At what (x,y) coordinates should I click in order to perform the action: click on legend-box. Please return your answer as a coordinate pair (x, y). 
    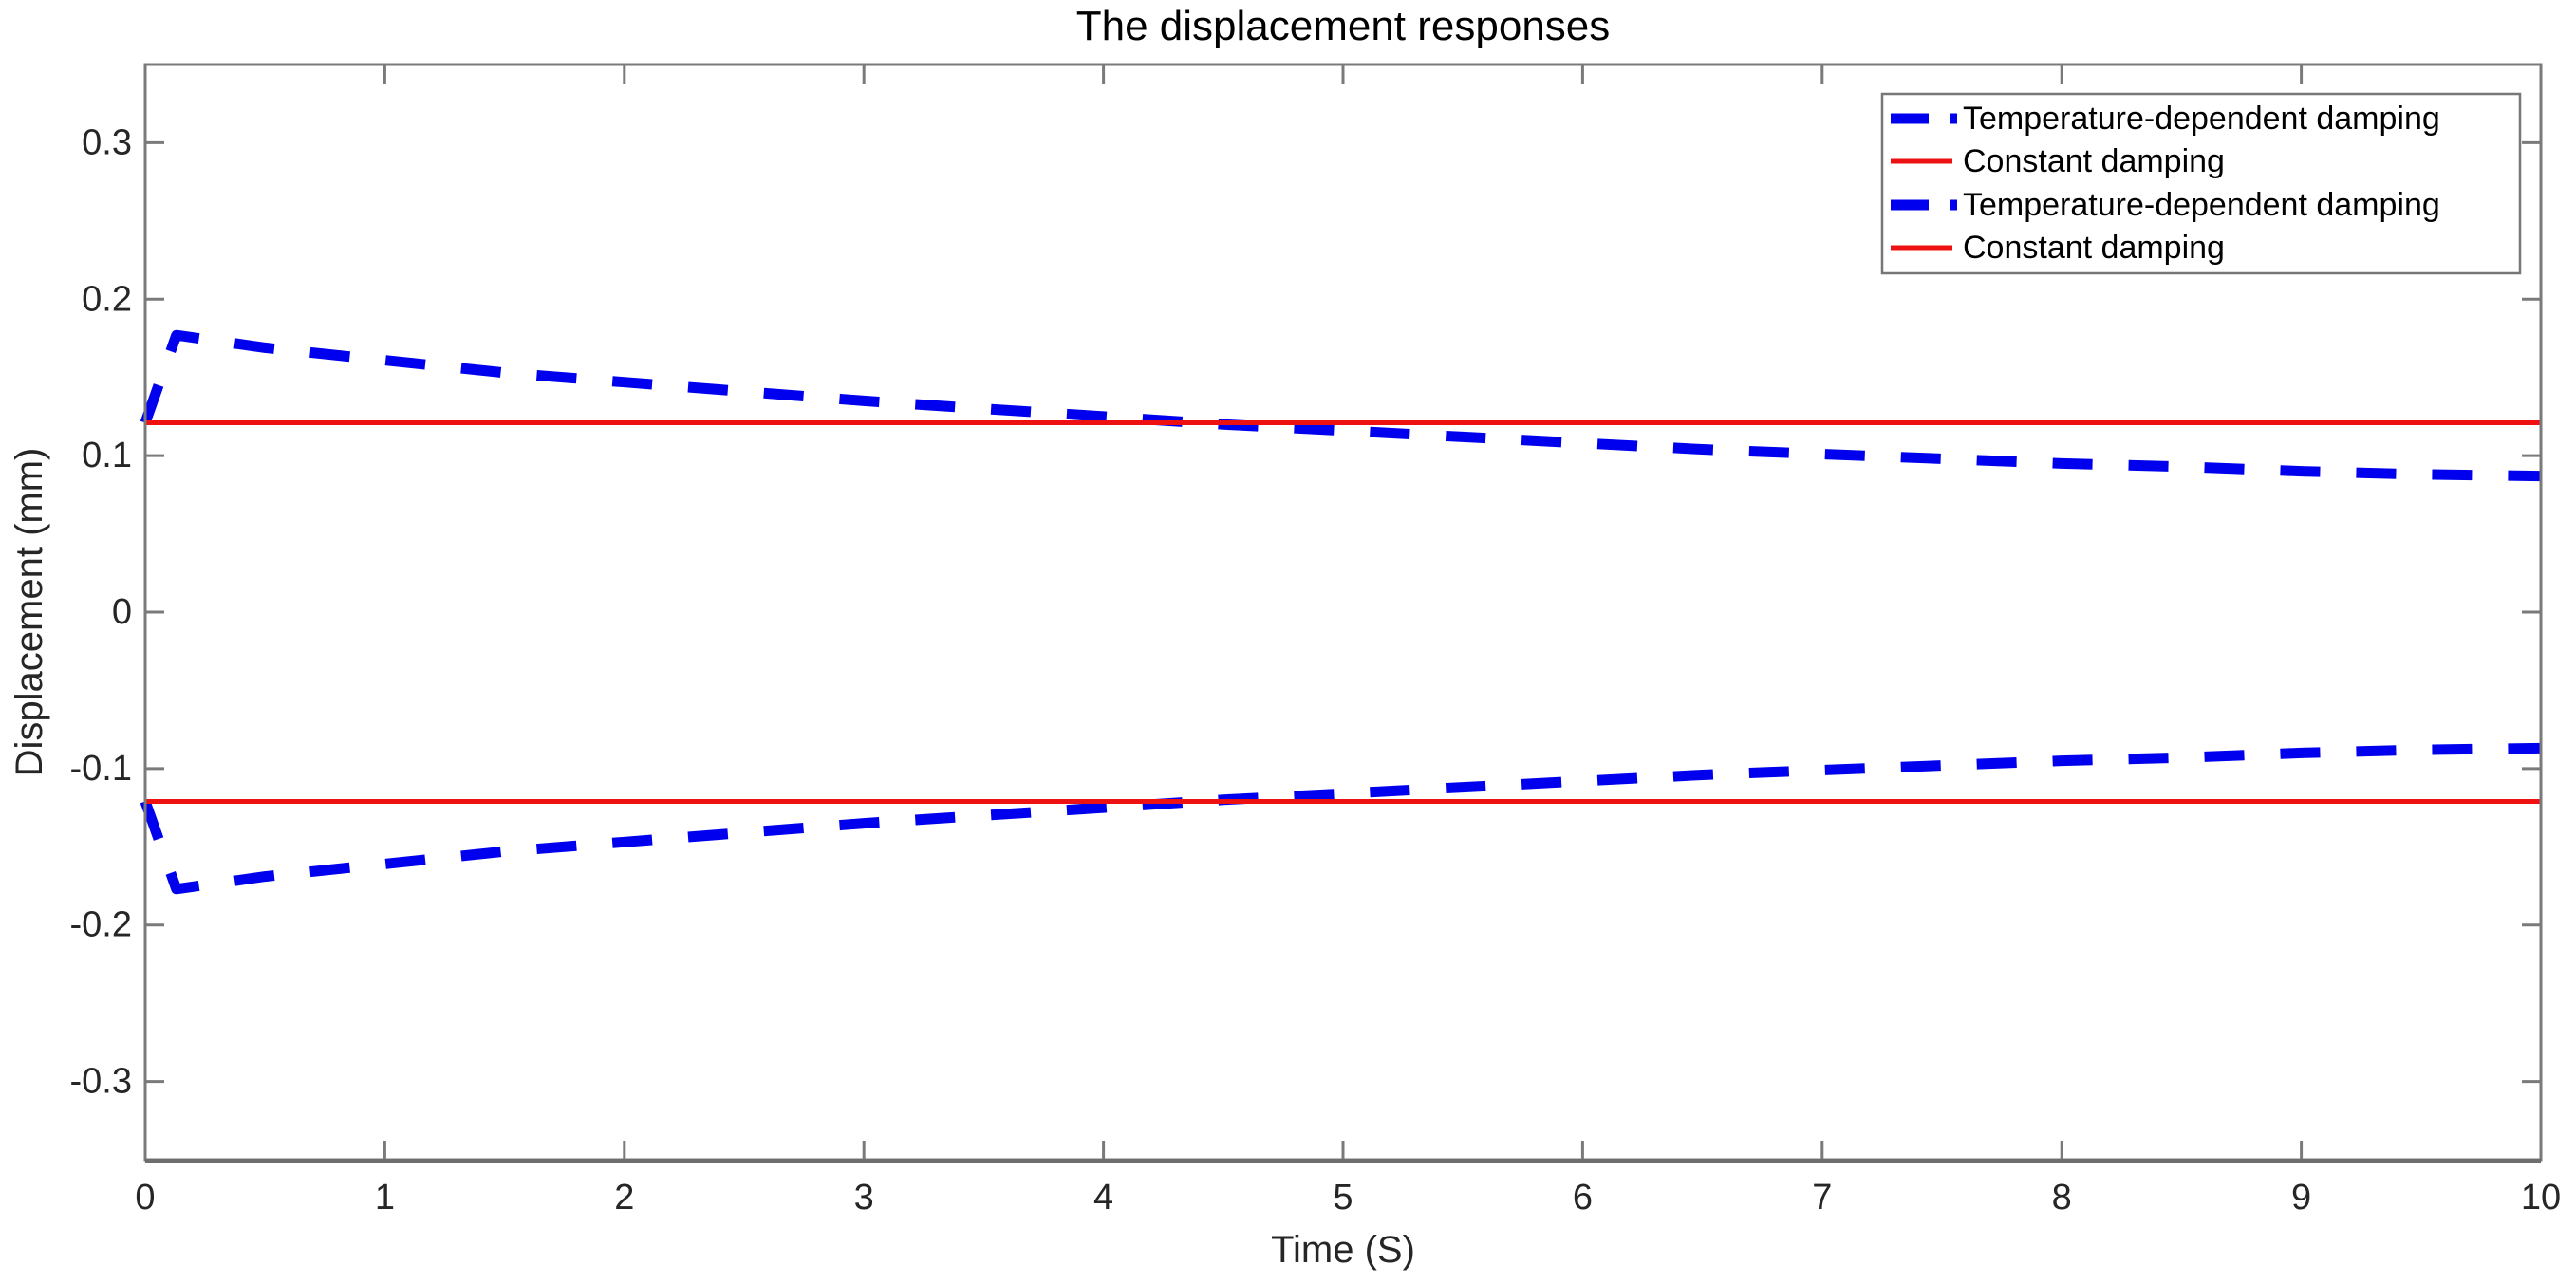
    Looking at the image, I should click on (2201, 183).